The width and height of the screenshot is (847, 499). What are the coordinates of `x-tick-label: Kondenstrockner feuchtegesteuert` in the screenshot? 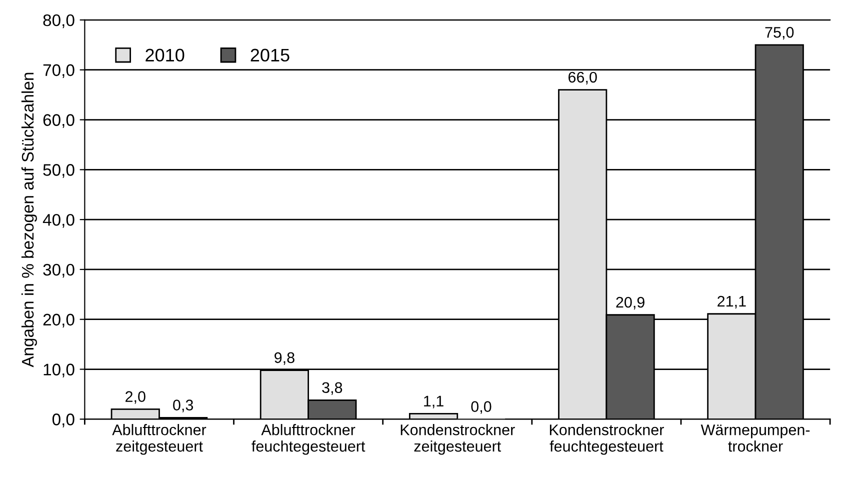 It's located at (607, 439).